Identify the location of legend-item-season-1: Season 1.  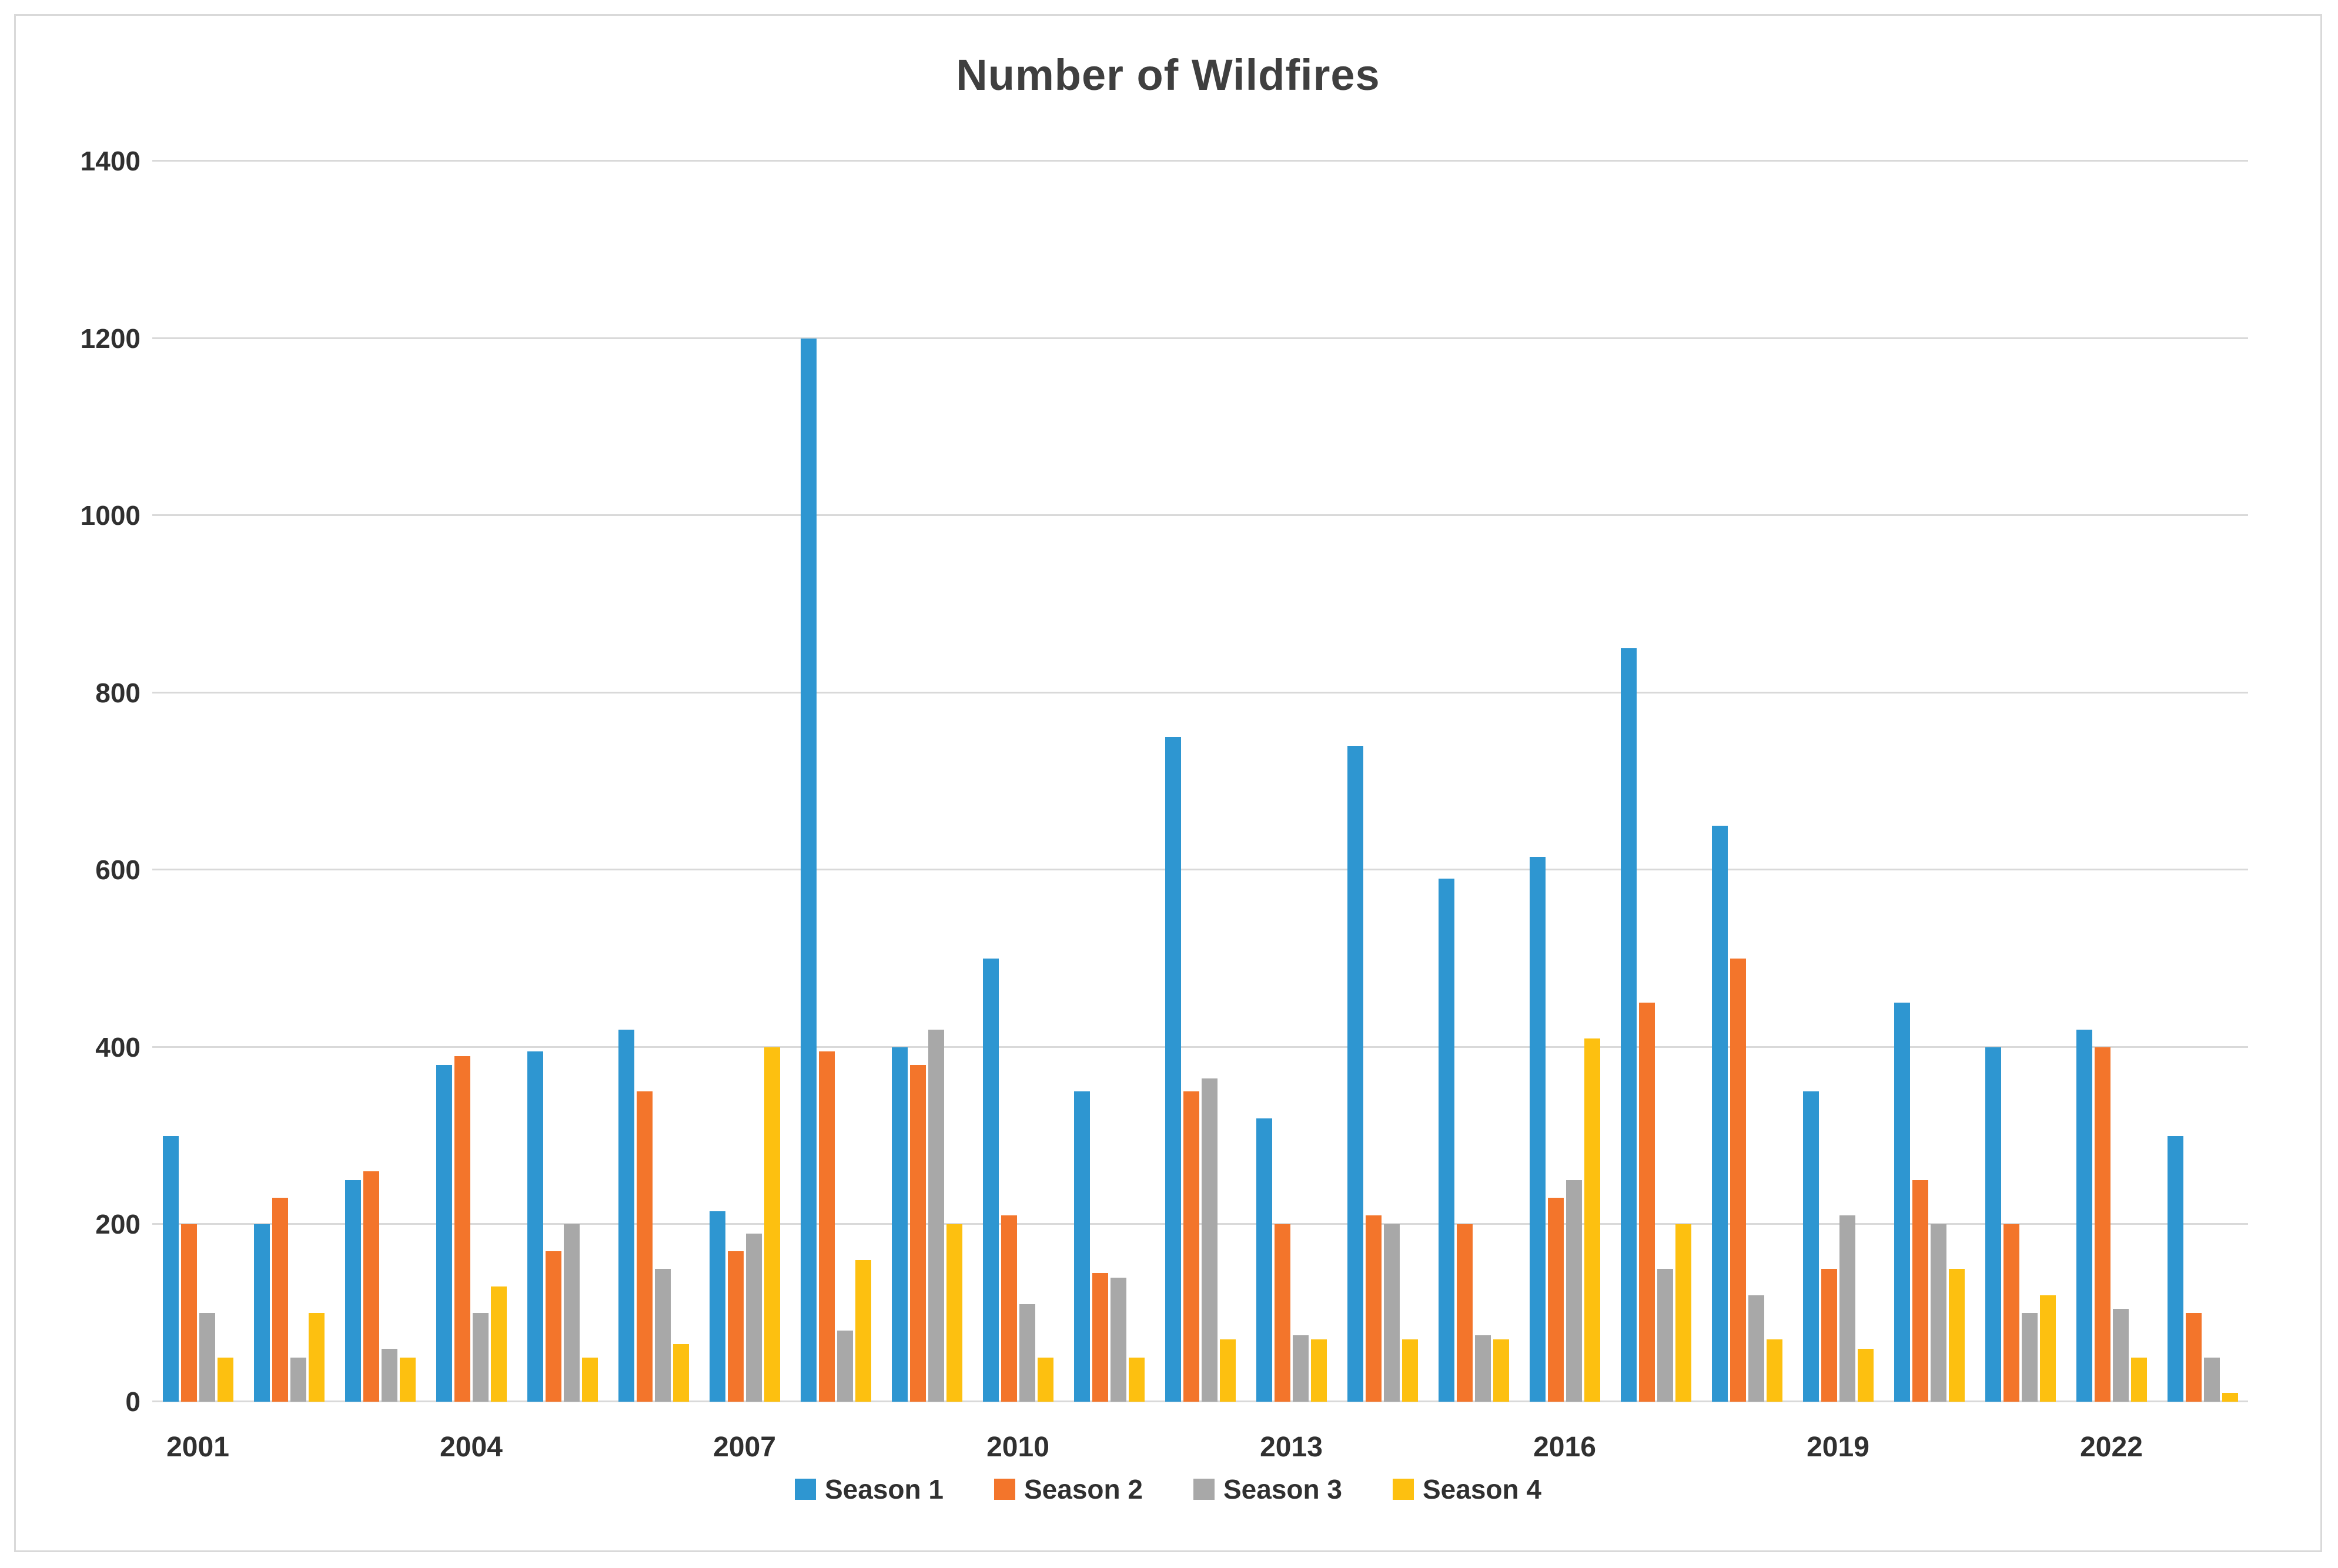
(869, 1489).